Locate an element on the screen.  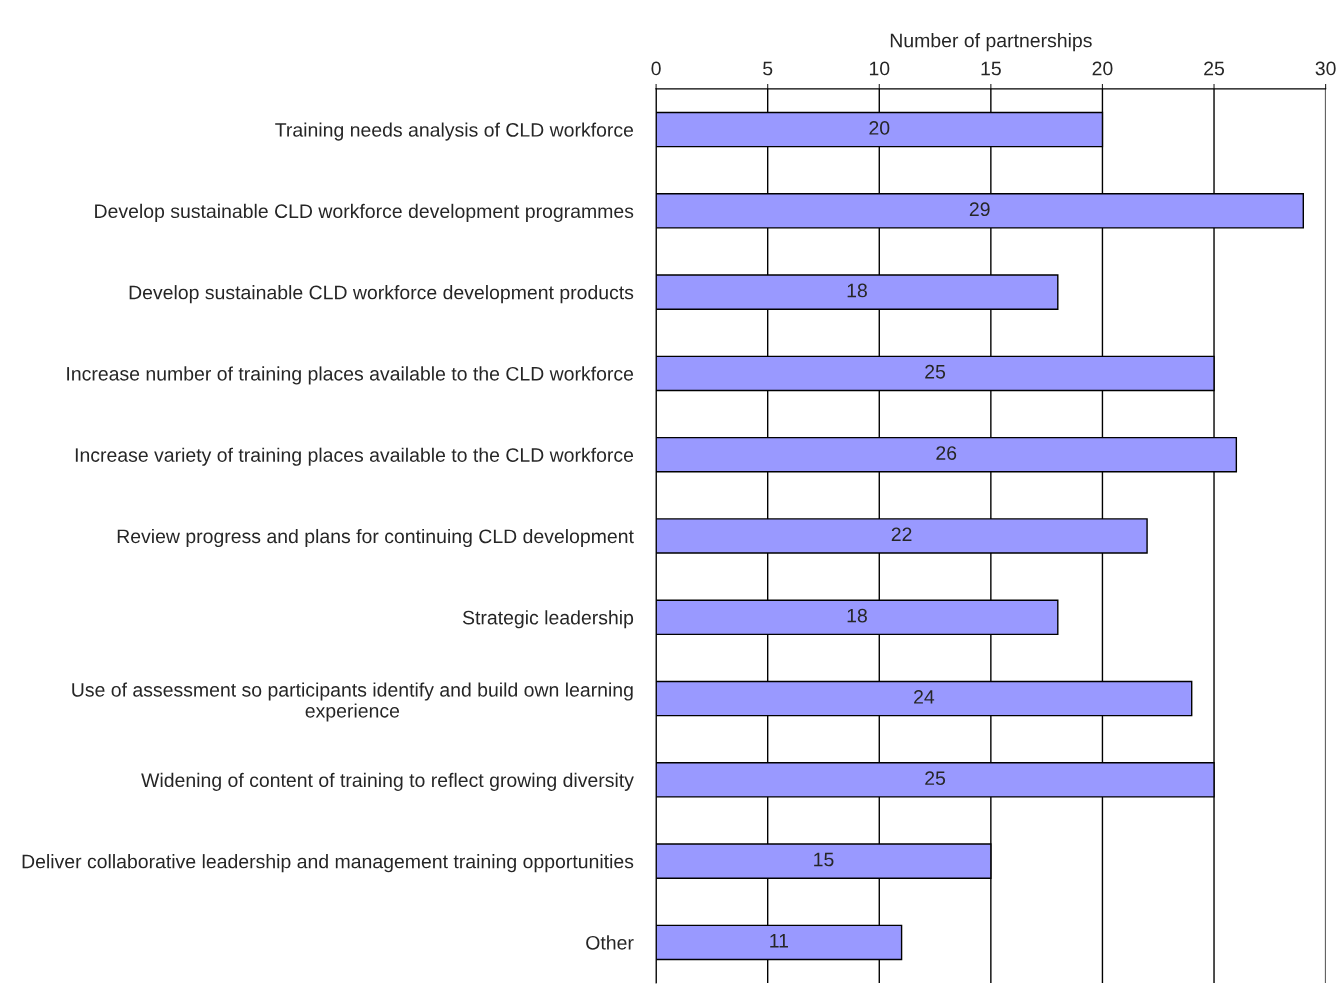
y-tick-label: Increase number of training places available to the CLD workforce is located at coordinates (350, 375).